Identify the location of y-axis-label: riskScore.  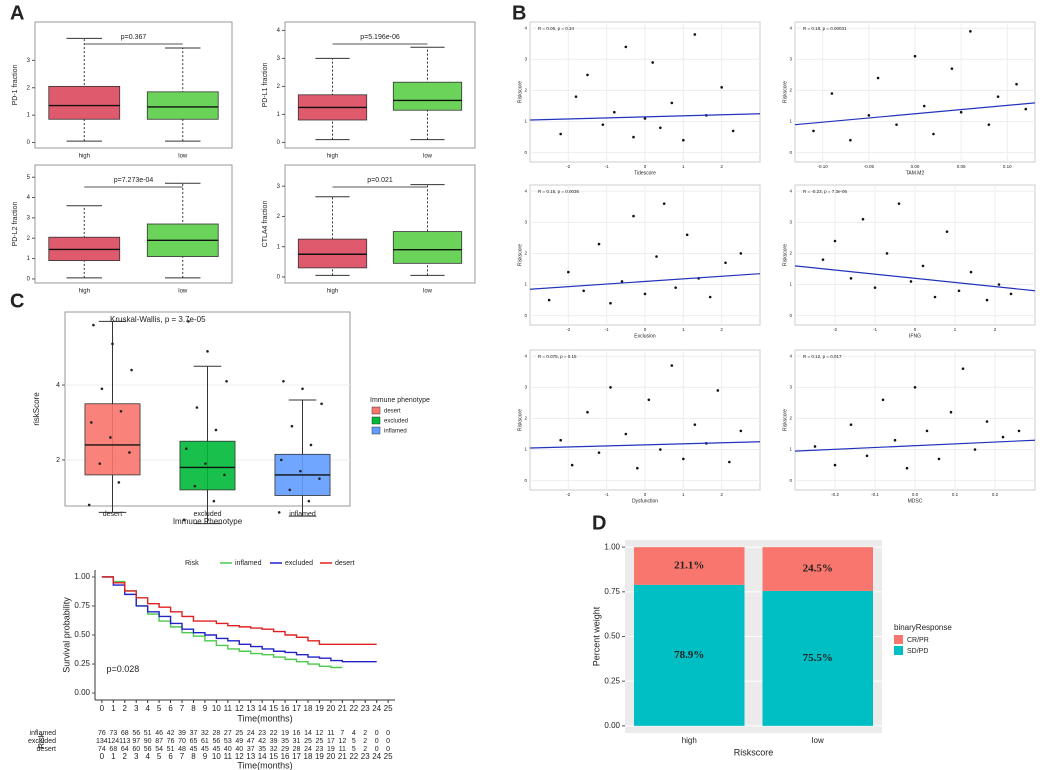
(36, 409).